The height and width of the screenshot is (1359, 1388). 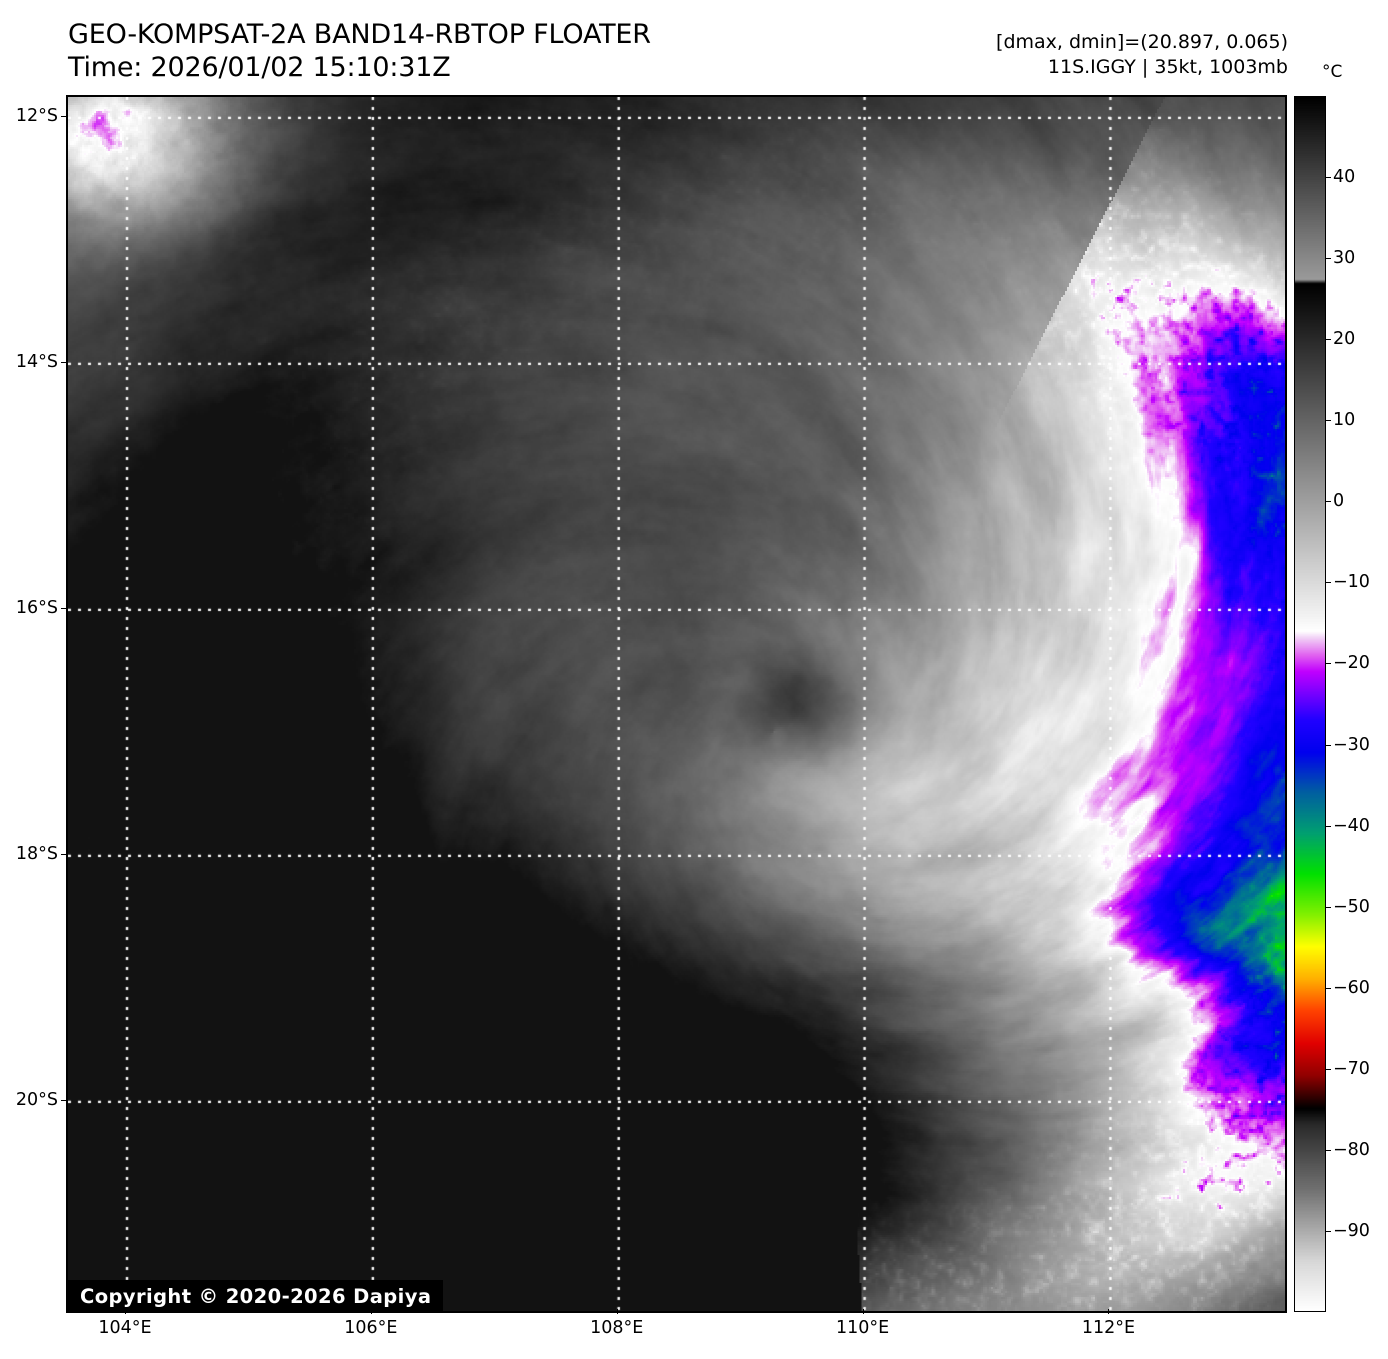 What do you see at coordinates (1332, 72) in the screenshot?
I see `colorbar-unit-label: °C` at bounding box center [1332, 72].